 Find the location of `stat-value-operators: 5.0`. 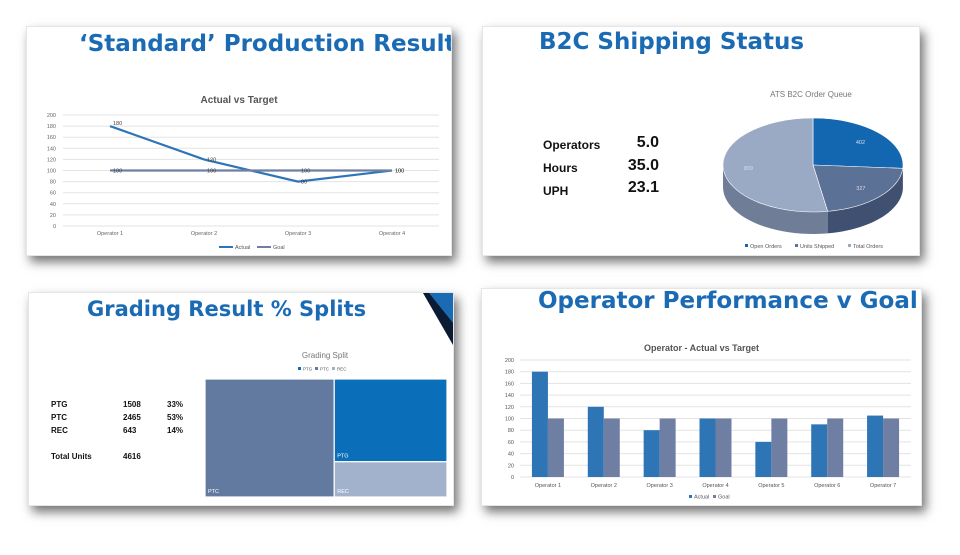

stat-value-operators: 5.0 is located at coordinates (647, 142).